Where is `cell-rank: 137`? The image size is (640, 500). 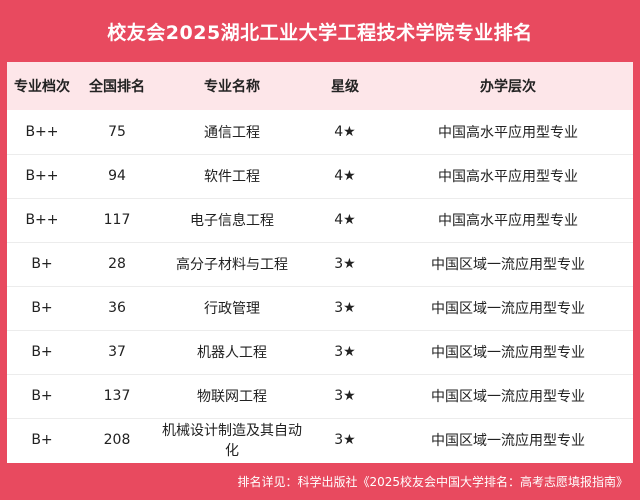
cell-rank: 137 is located at coordinates (117, 395).